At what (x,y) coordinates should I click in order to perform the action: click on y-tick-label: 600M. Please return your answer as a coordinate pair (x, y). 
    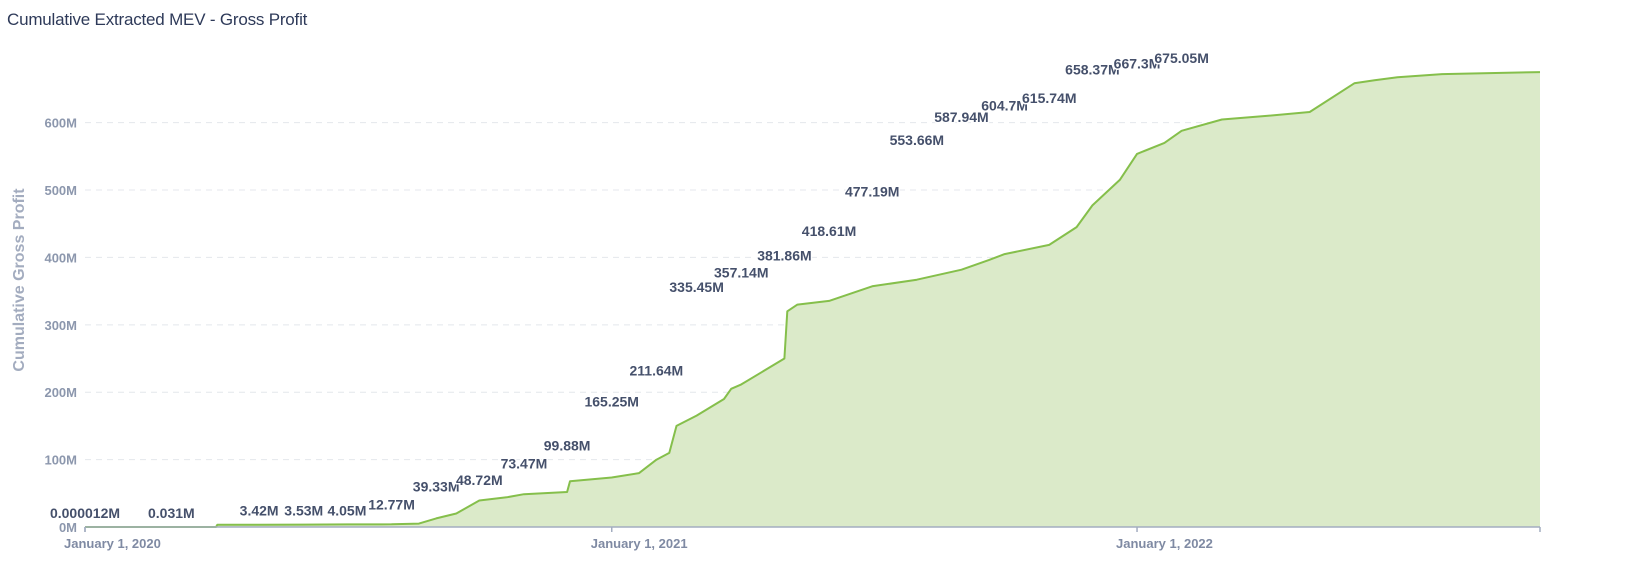
    Looking at the image, I should click on (60, 123).